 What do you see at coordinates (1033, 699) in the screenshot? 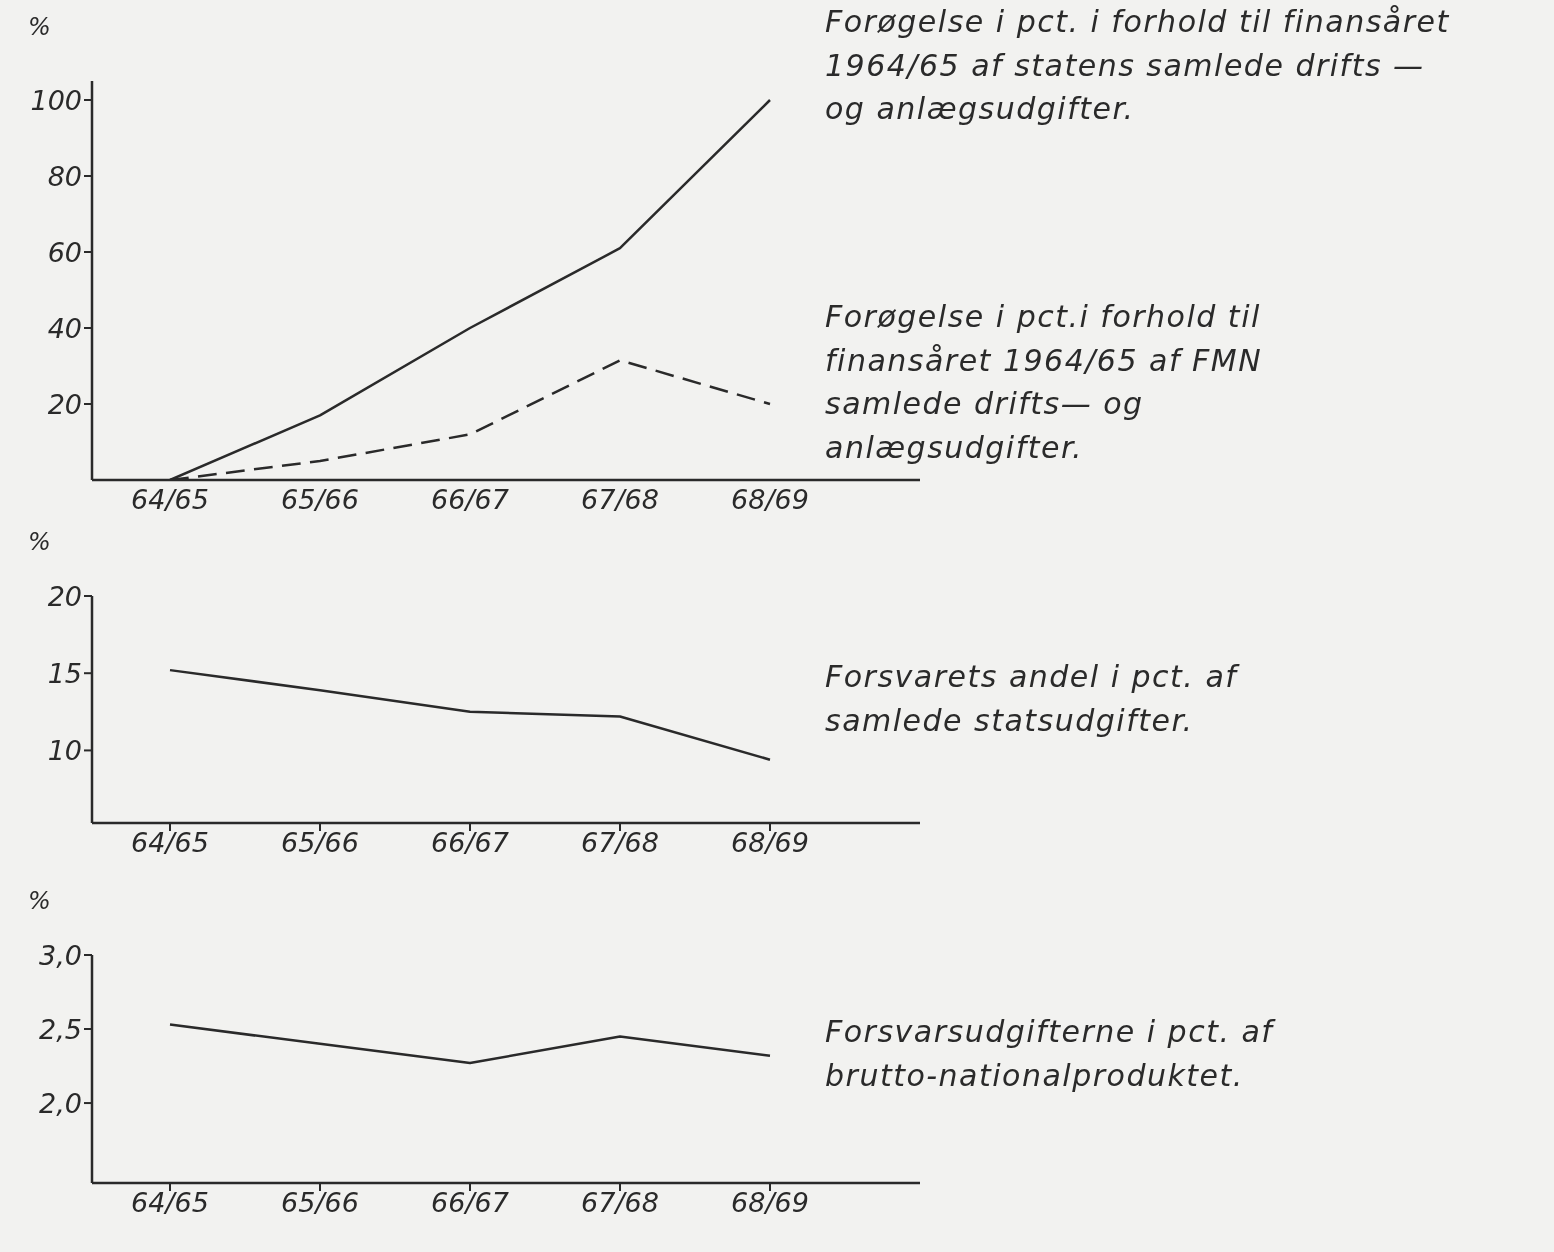
I see `annotation: Forsvarets andel i pct. af samlede statsudgifter.` at bounding box center [1033, 699].